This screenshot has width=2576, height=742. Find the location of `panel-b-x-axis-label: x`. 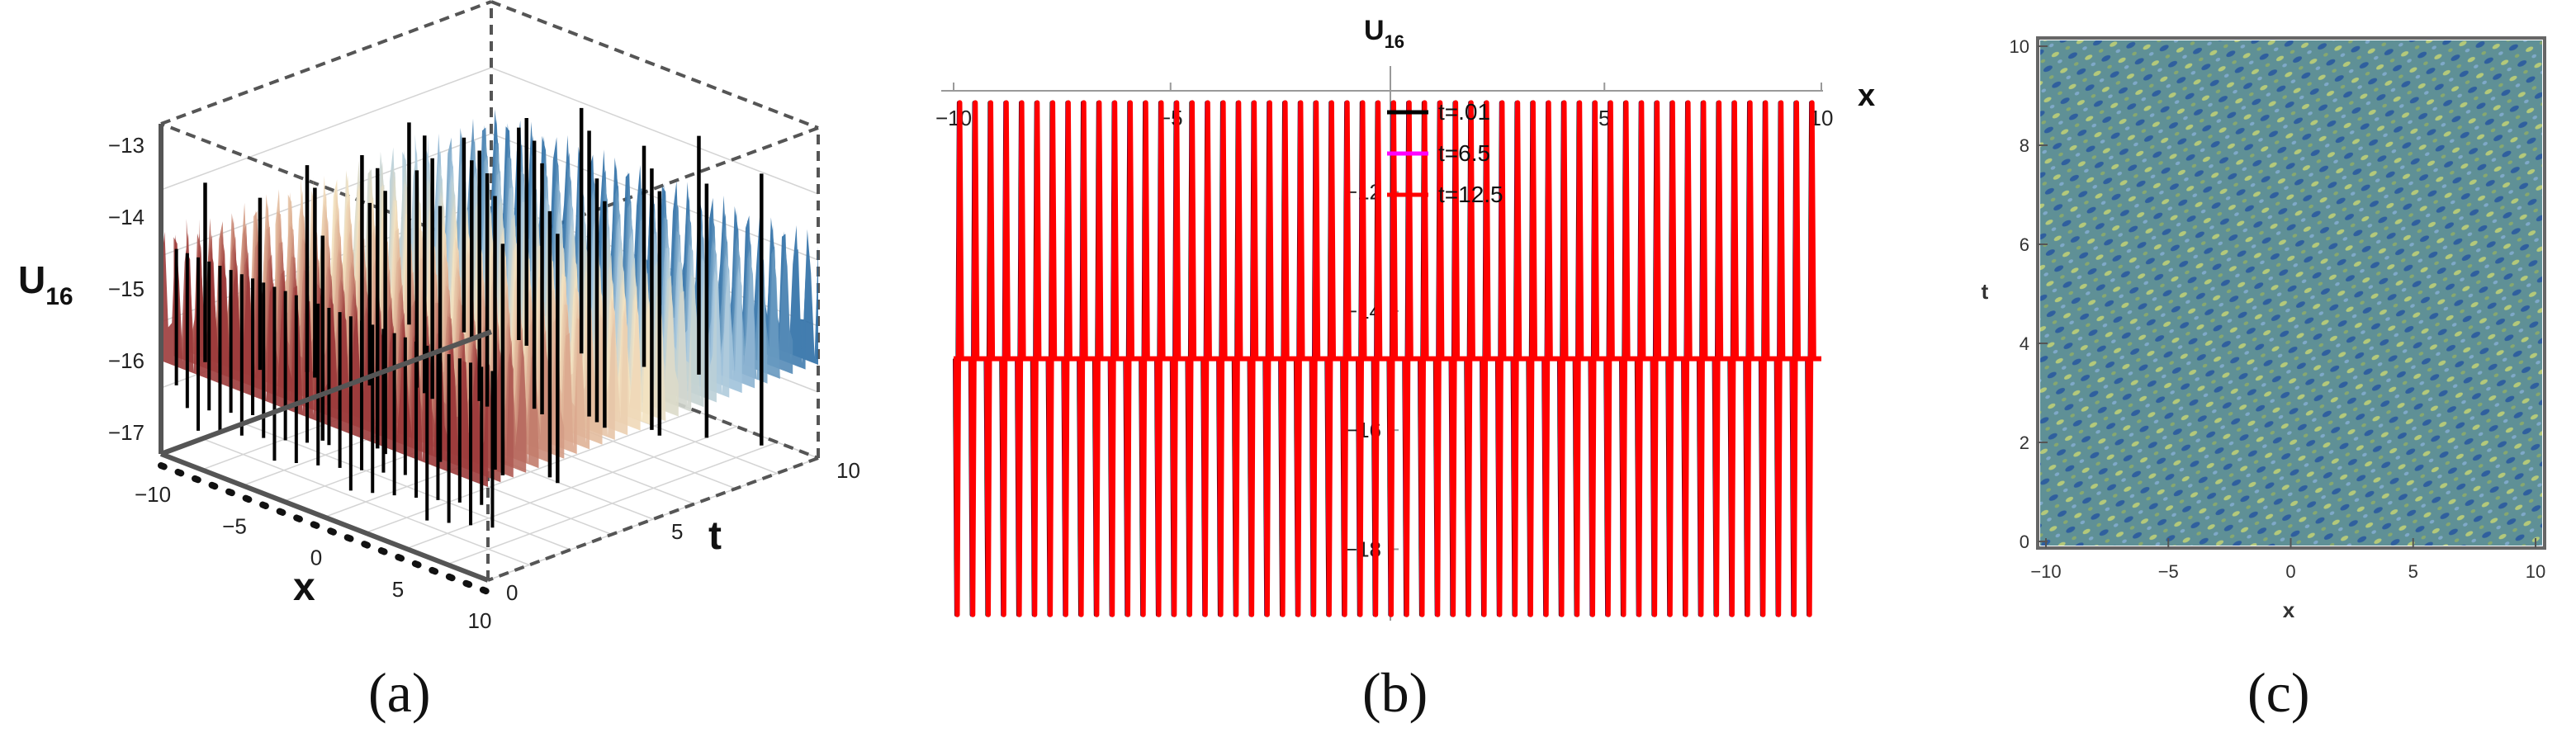

panel-b-x-axis-label: x is located at coordinates (1866, 95).